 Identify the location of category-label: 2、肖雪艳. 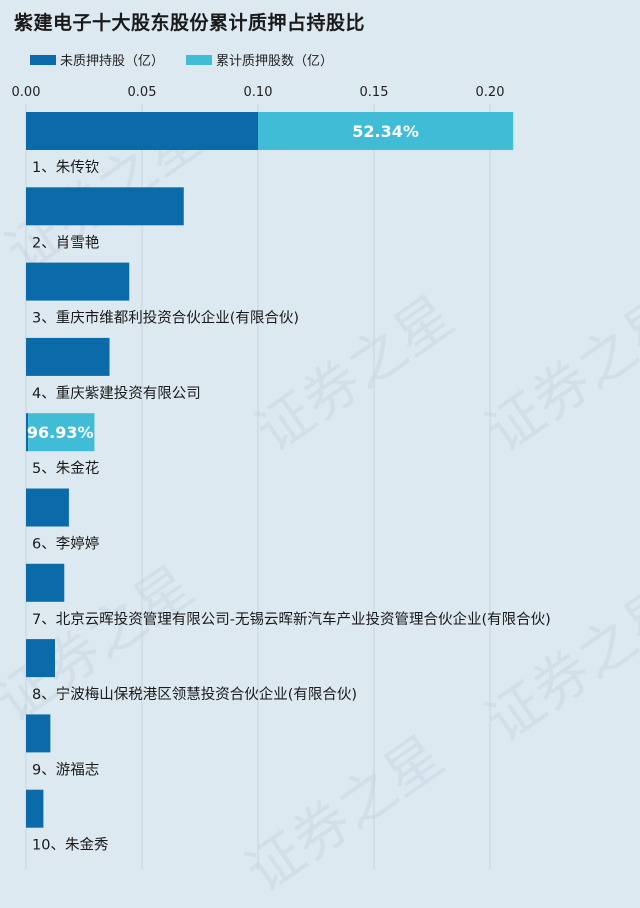
(65, 242).